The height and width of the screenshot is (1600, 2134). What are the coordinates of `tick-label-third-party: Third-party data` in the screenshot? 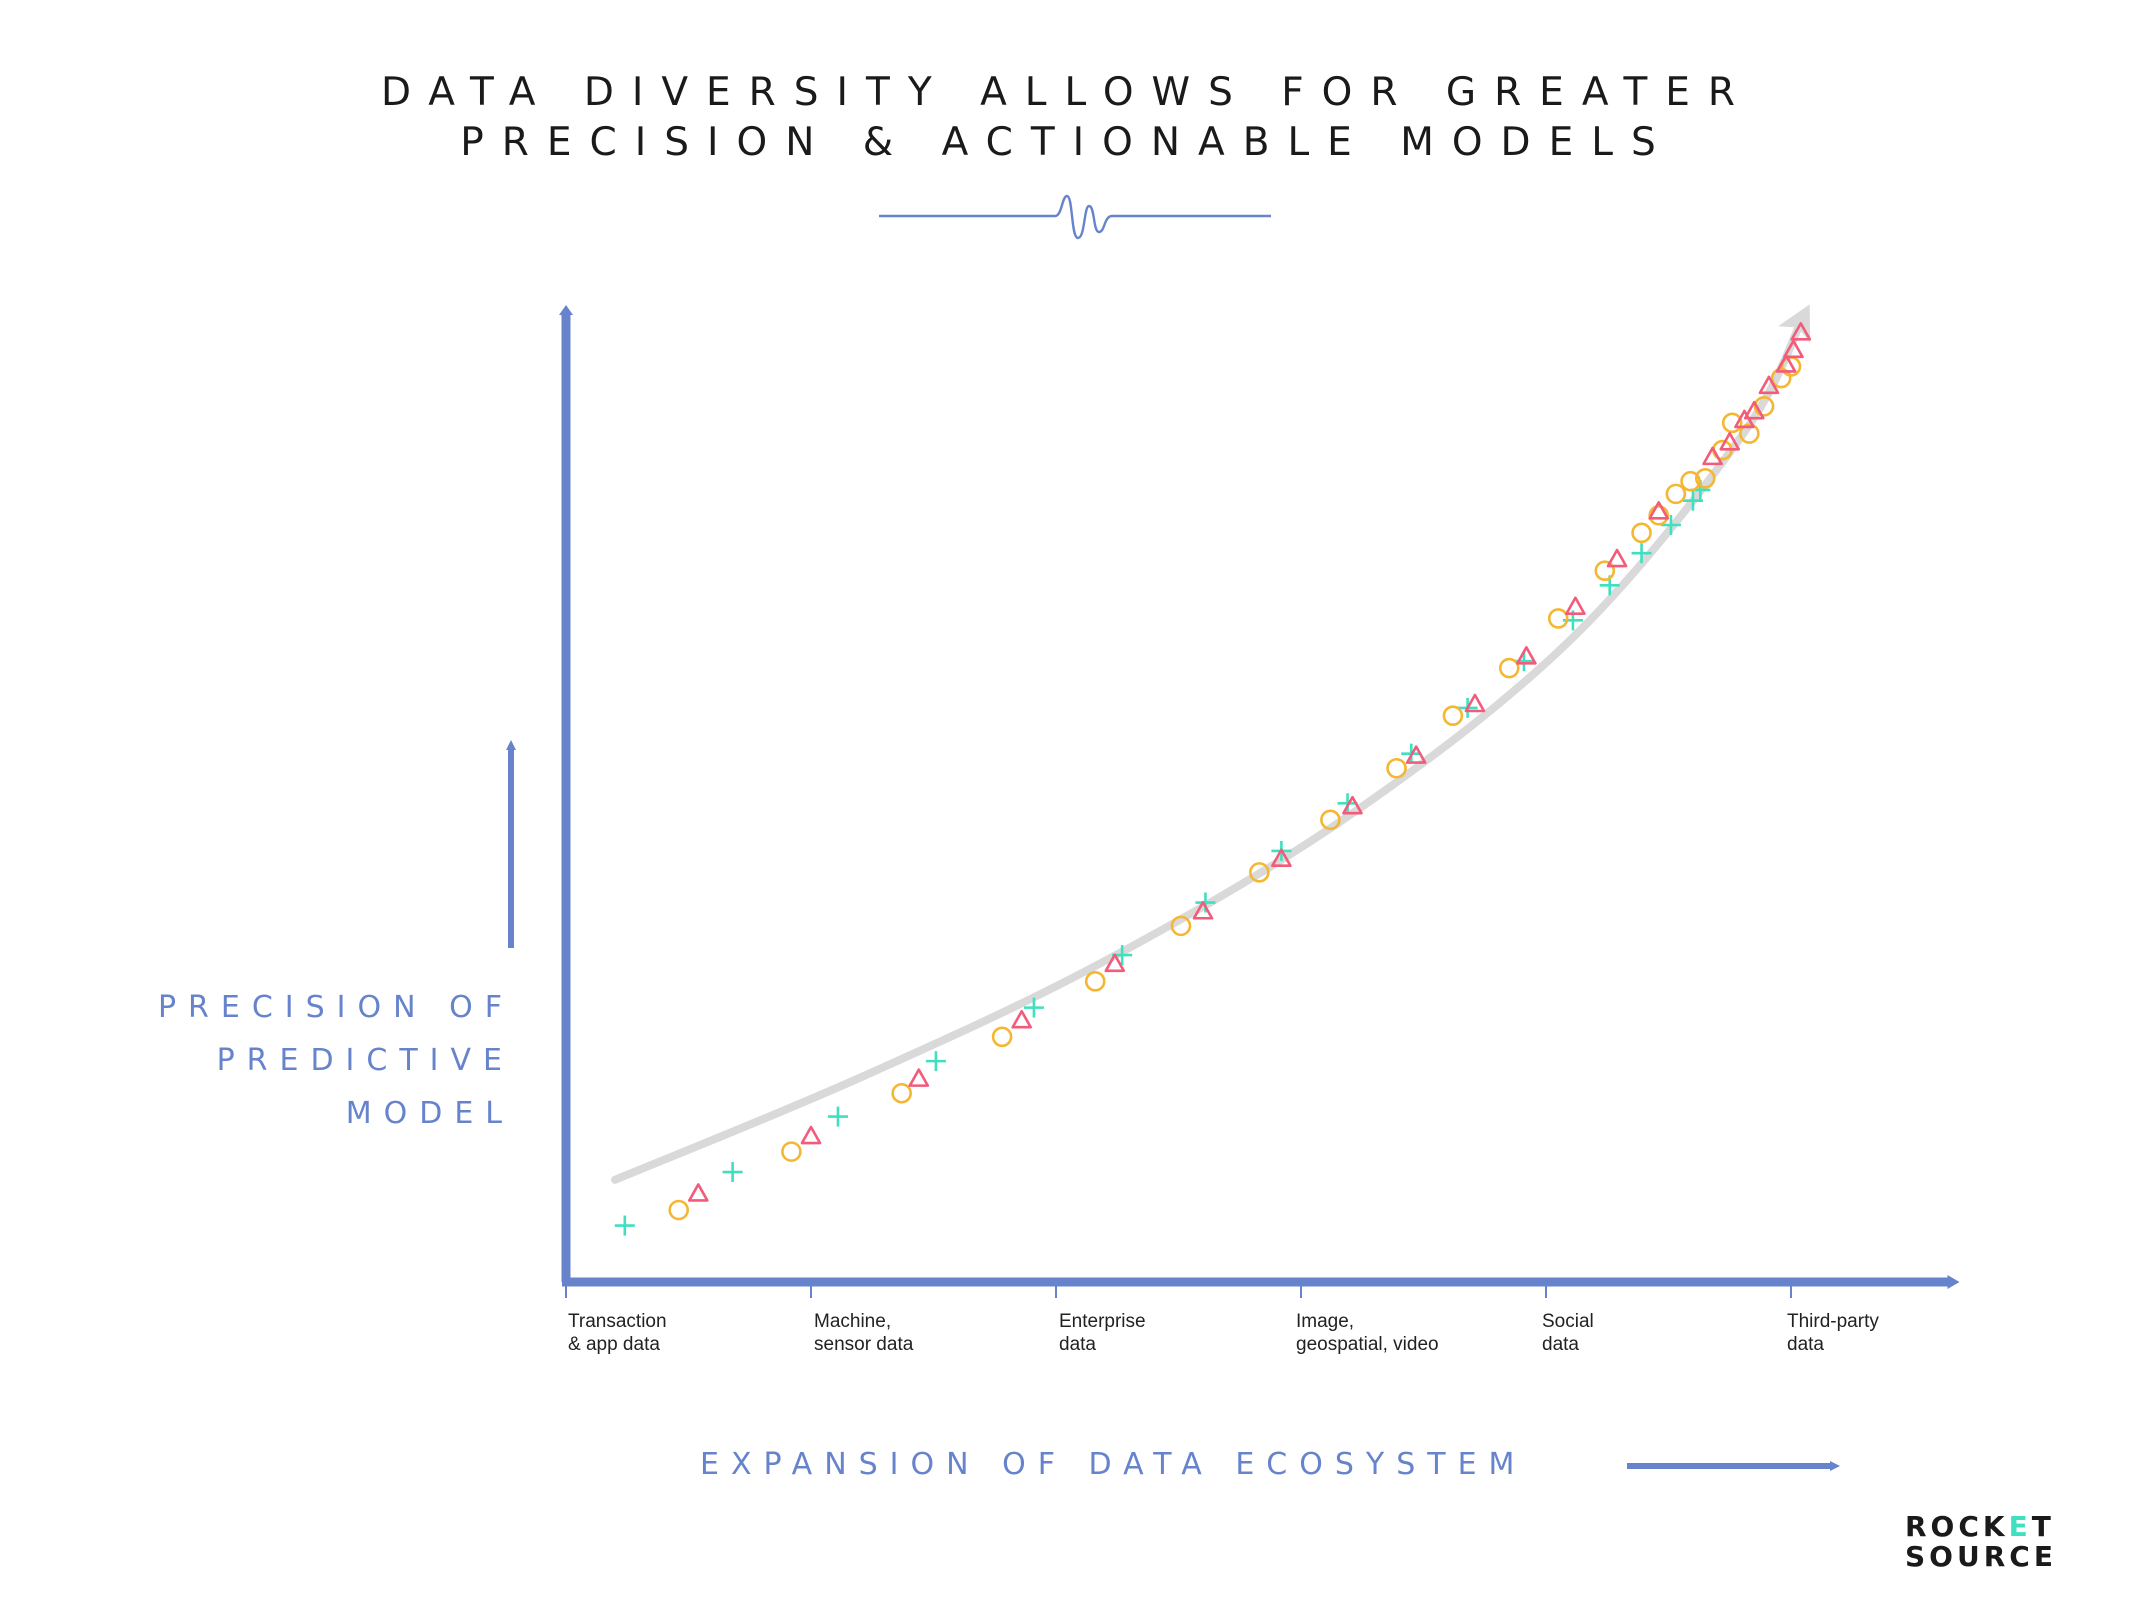 It's located at (1833, 1333).